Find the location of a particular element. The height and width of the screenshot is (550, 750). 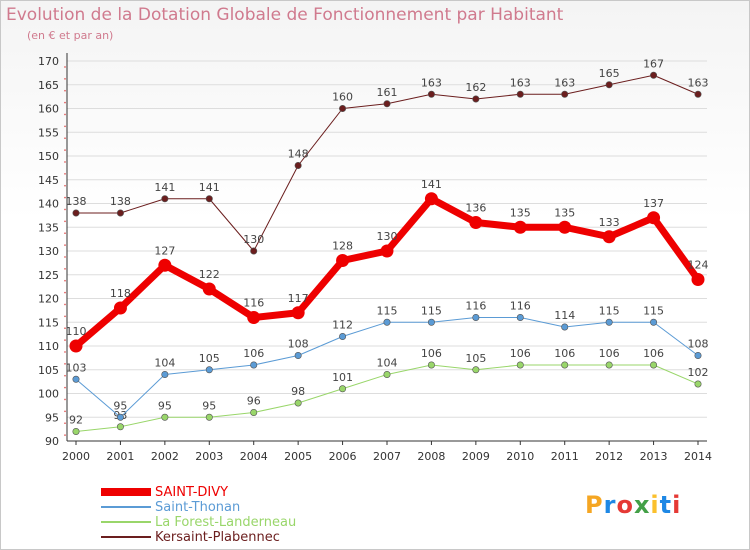

y-tick-label: 120 is located at coordinates (48, 299).